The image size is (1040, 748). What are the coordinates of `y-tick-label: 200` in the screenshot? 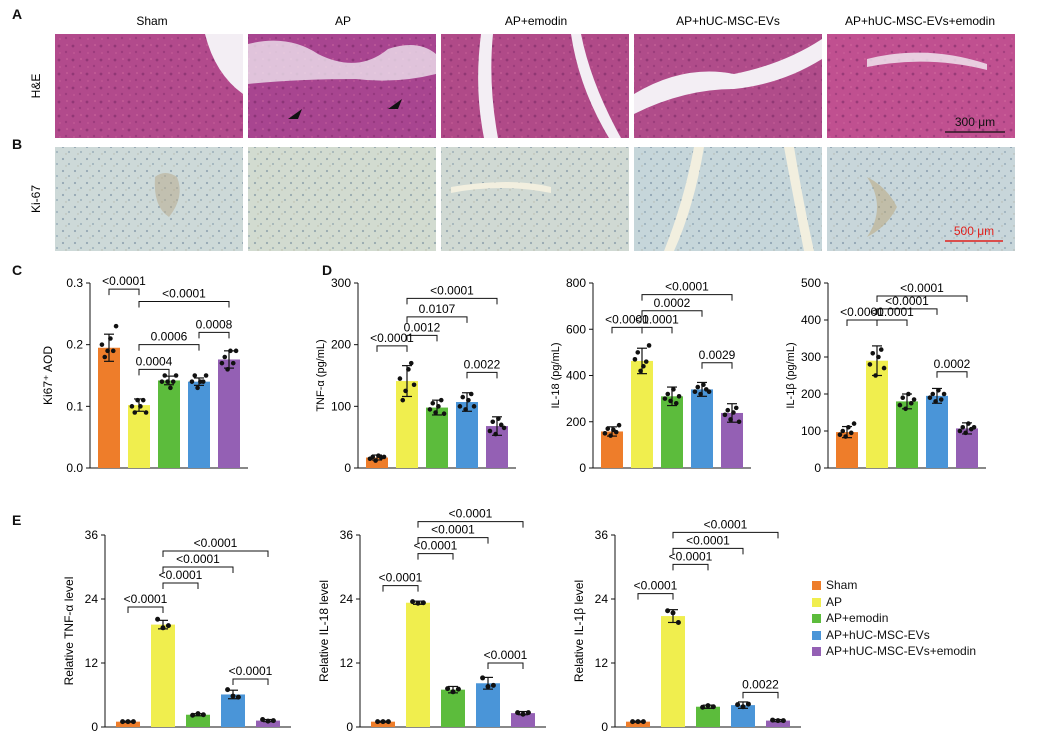 It's located at (576, 422).